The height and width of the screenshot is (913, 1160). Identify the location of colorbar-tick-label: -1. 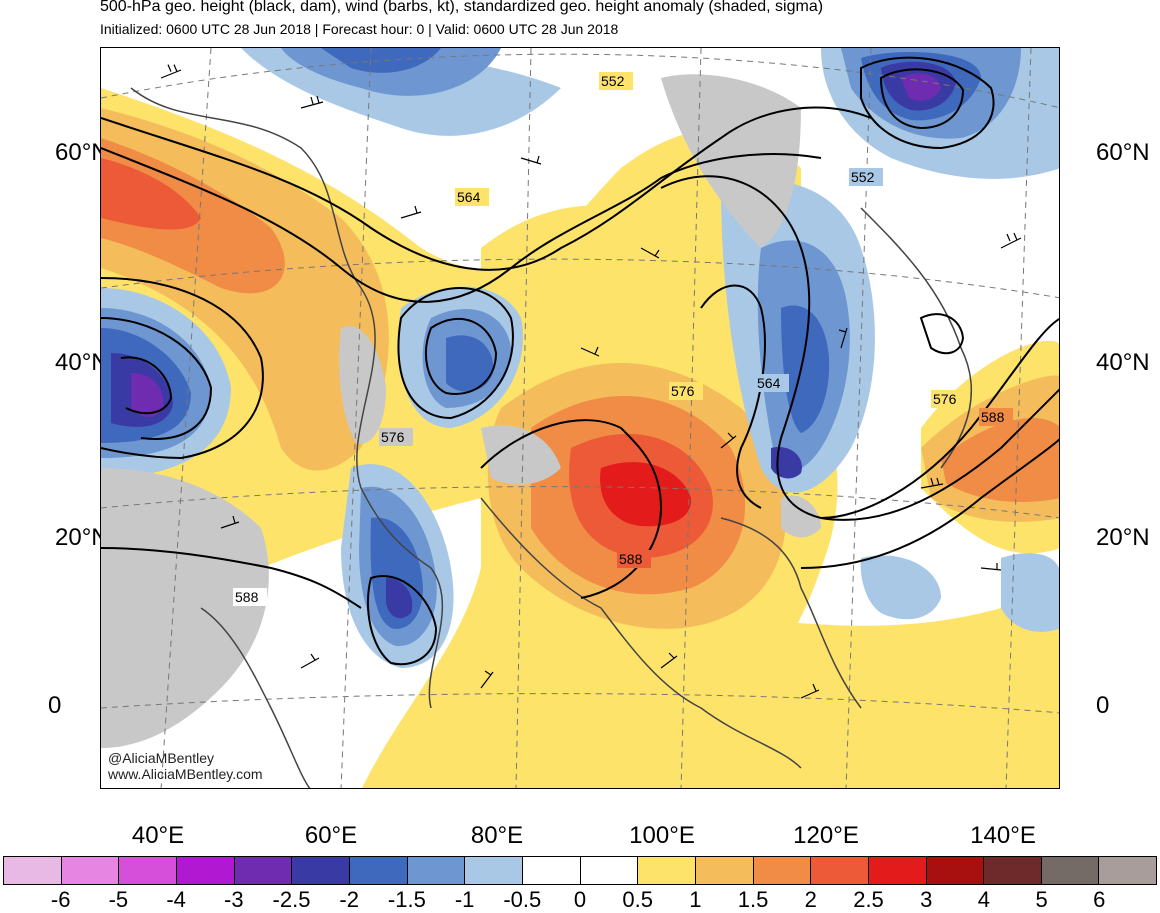
(464, 899).